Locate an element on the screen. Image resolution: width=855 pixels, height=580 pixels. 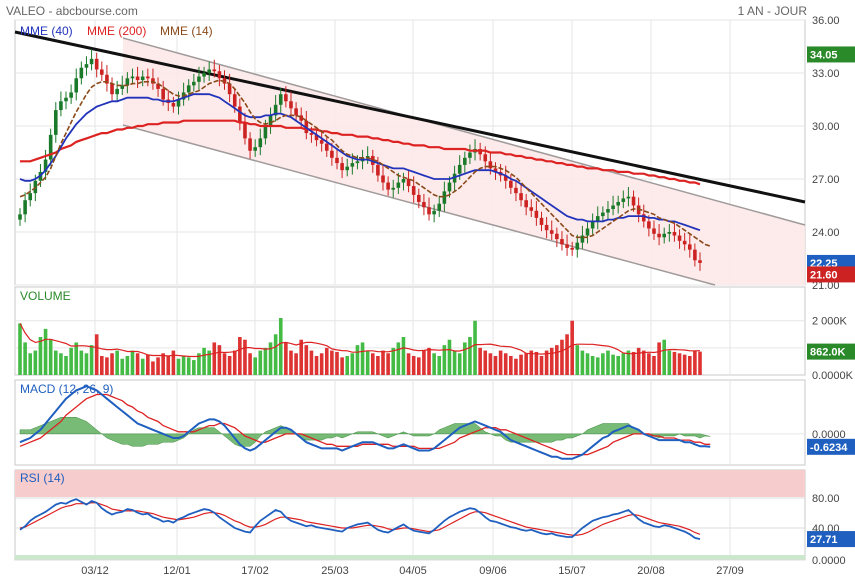
chart-source-title: VALEO - abcbourse.com is located at coordinates (72, 11).